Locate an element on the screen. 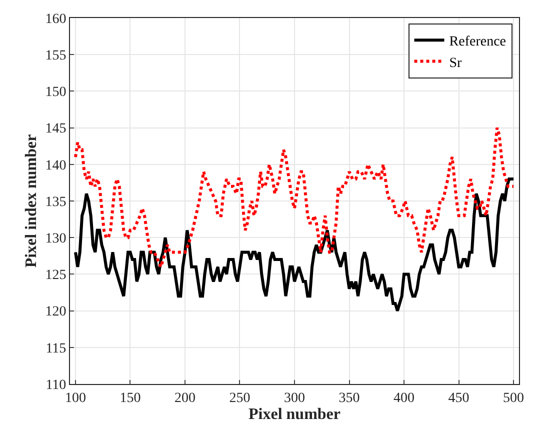  x-tick-label: 300 is located at coordinates (294, 398).